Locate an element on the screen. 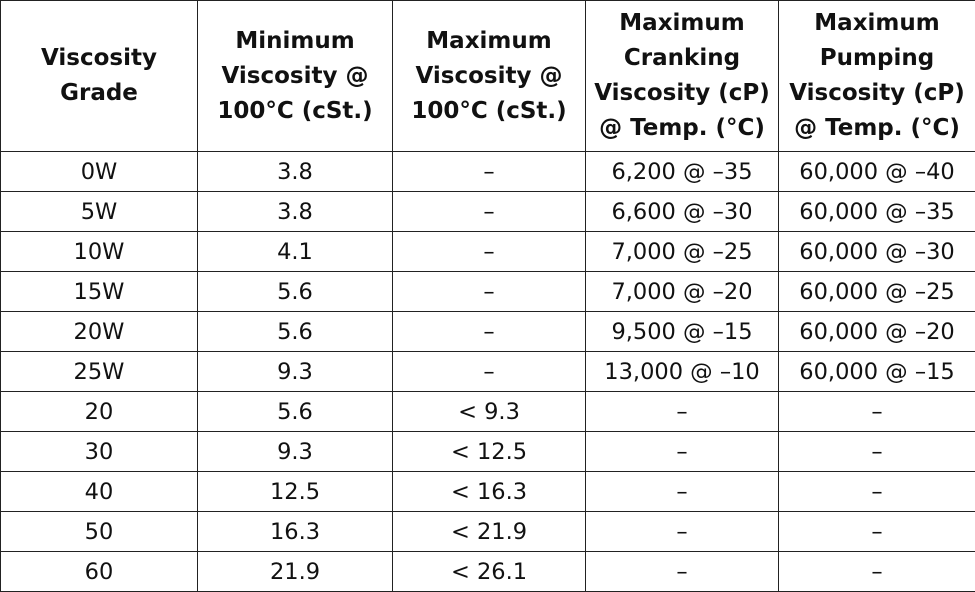 This screenshot has width=975, height=592. table-row: 10W 4.1–7,000 @ –25 60,000 @ –30 is located at coordinates (487, 251).